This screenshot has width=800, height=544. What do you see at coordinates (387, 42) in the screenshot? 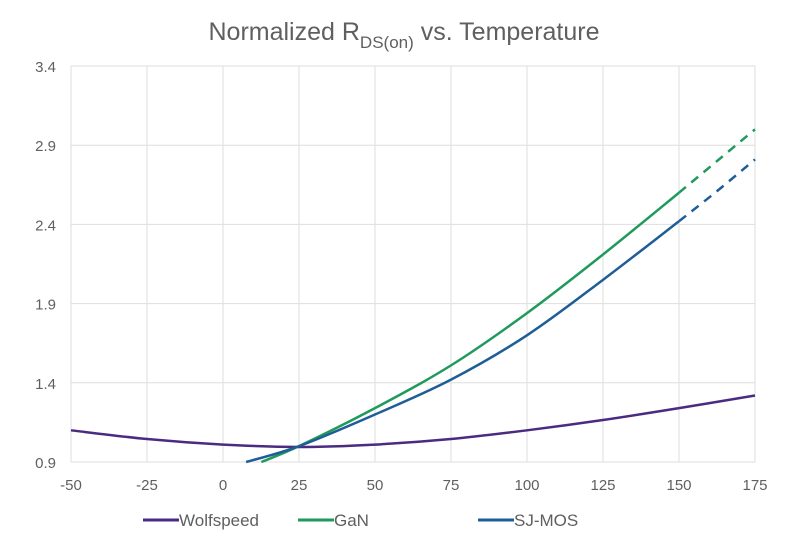
I see `title-subscript: DS(on)` at bounding box center [387, 42].